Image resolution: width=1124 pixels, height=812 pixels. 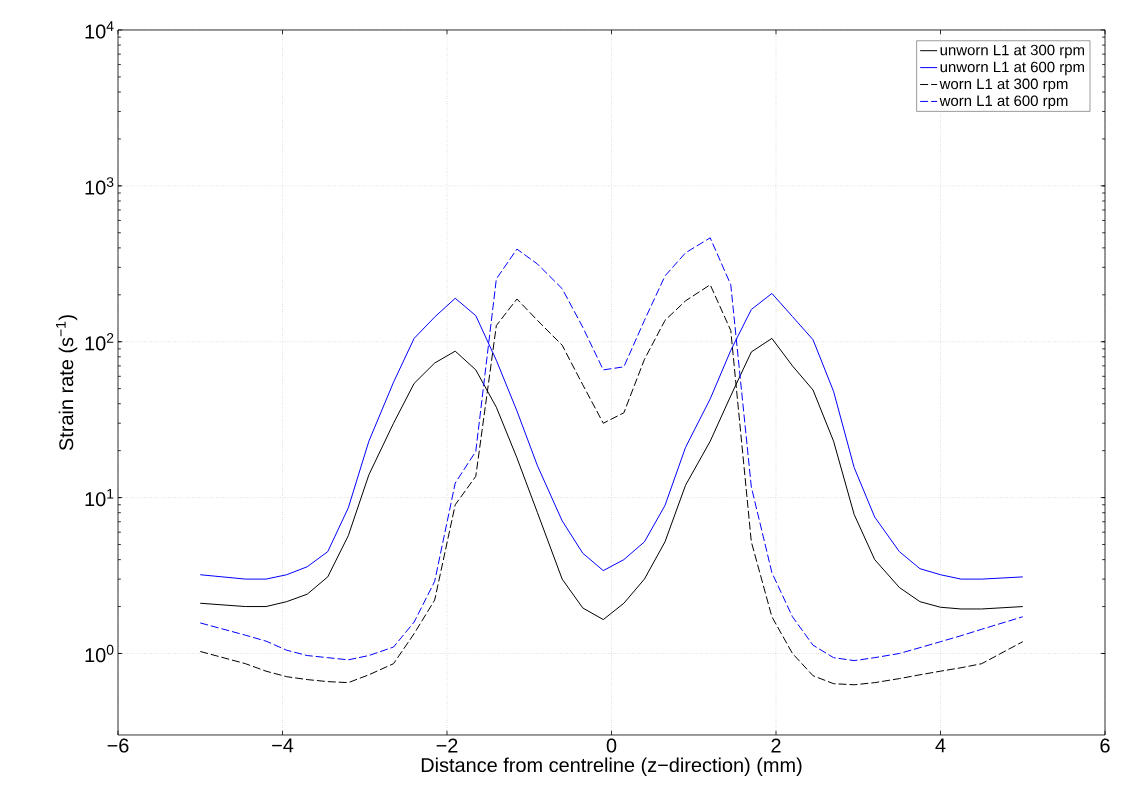 I want to click on y-tick-label: 10$^{0}$, so click(x=99, y=653).